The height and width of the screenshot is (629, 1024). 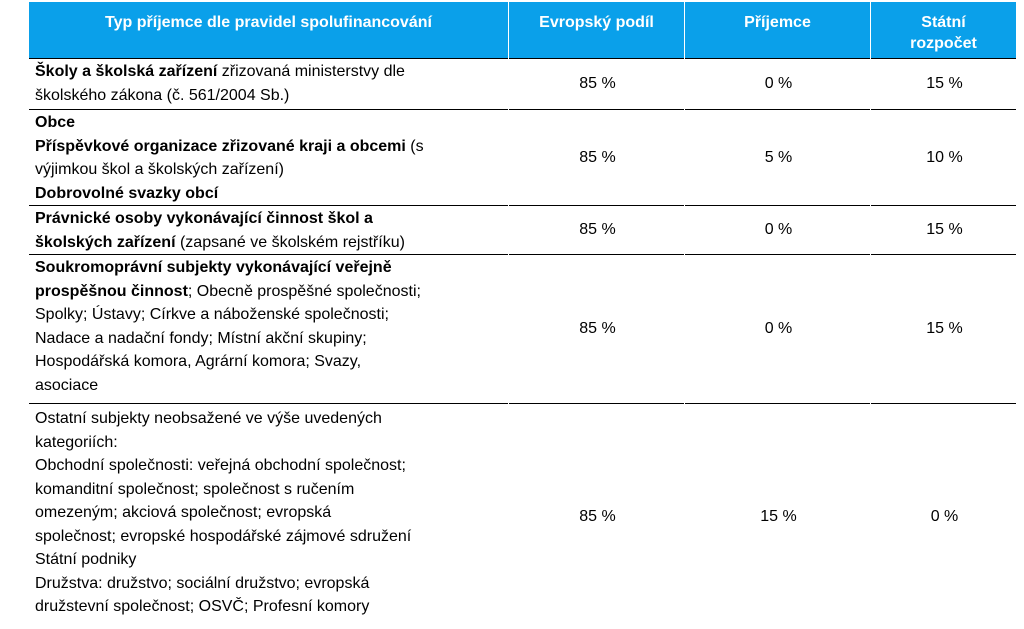 I want to click on recipient-type-text: omezeným; akciová společnost; evropská, so click(x=183, y=512).